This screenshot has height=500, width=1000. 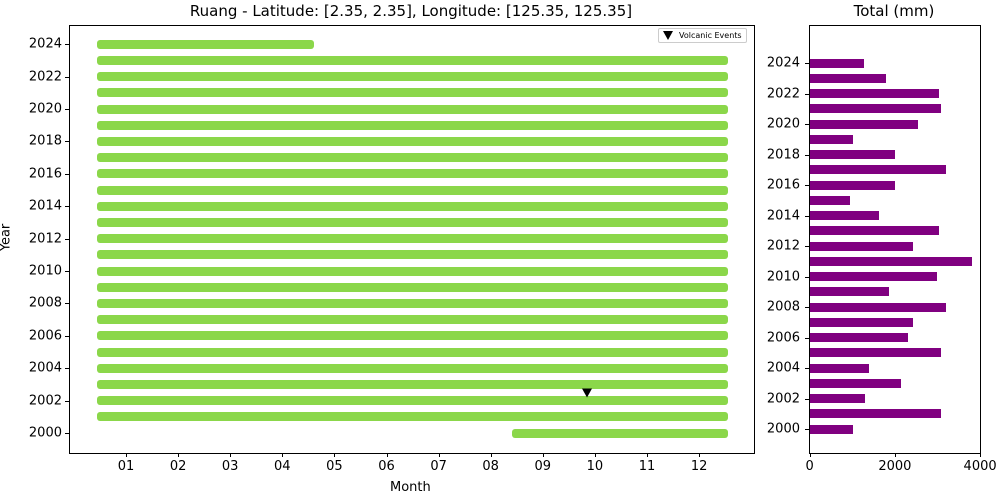 I want to click on x-tick-label: 0, so click(x=809, y=466).